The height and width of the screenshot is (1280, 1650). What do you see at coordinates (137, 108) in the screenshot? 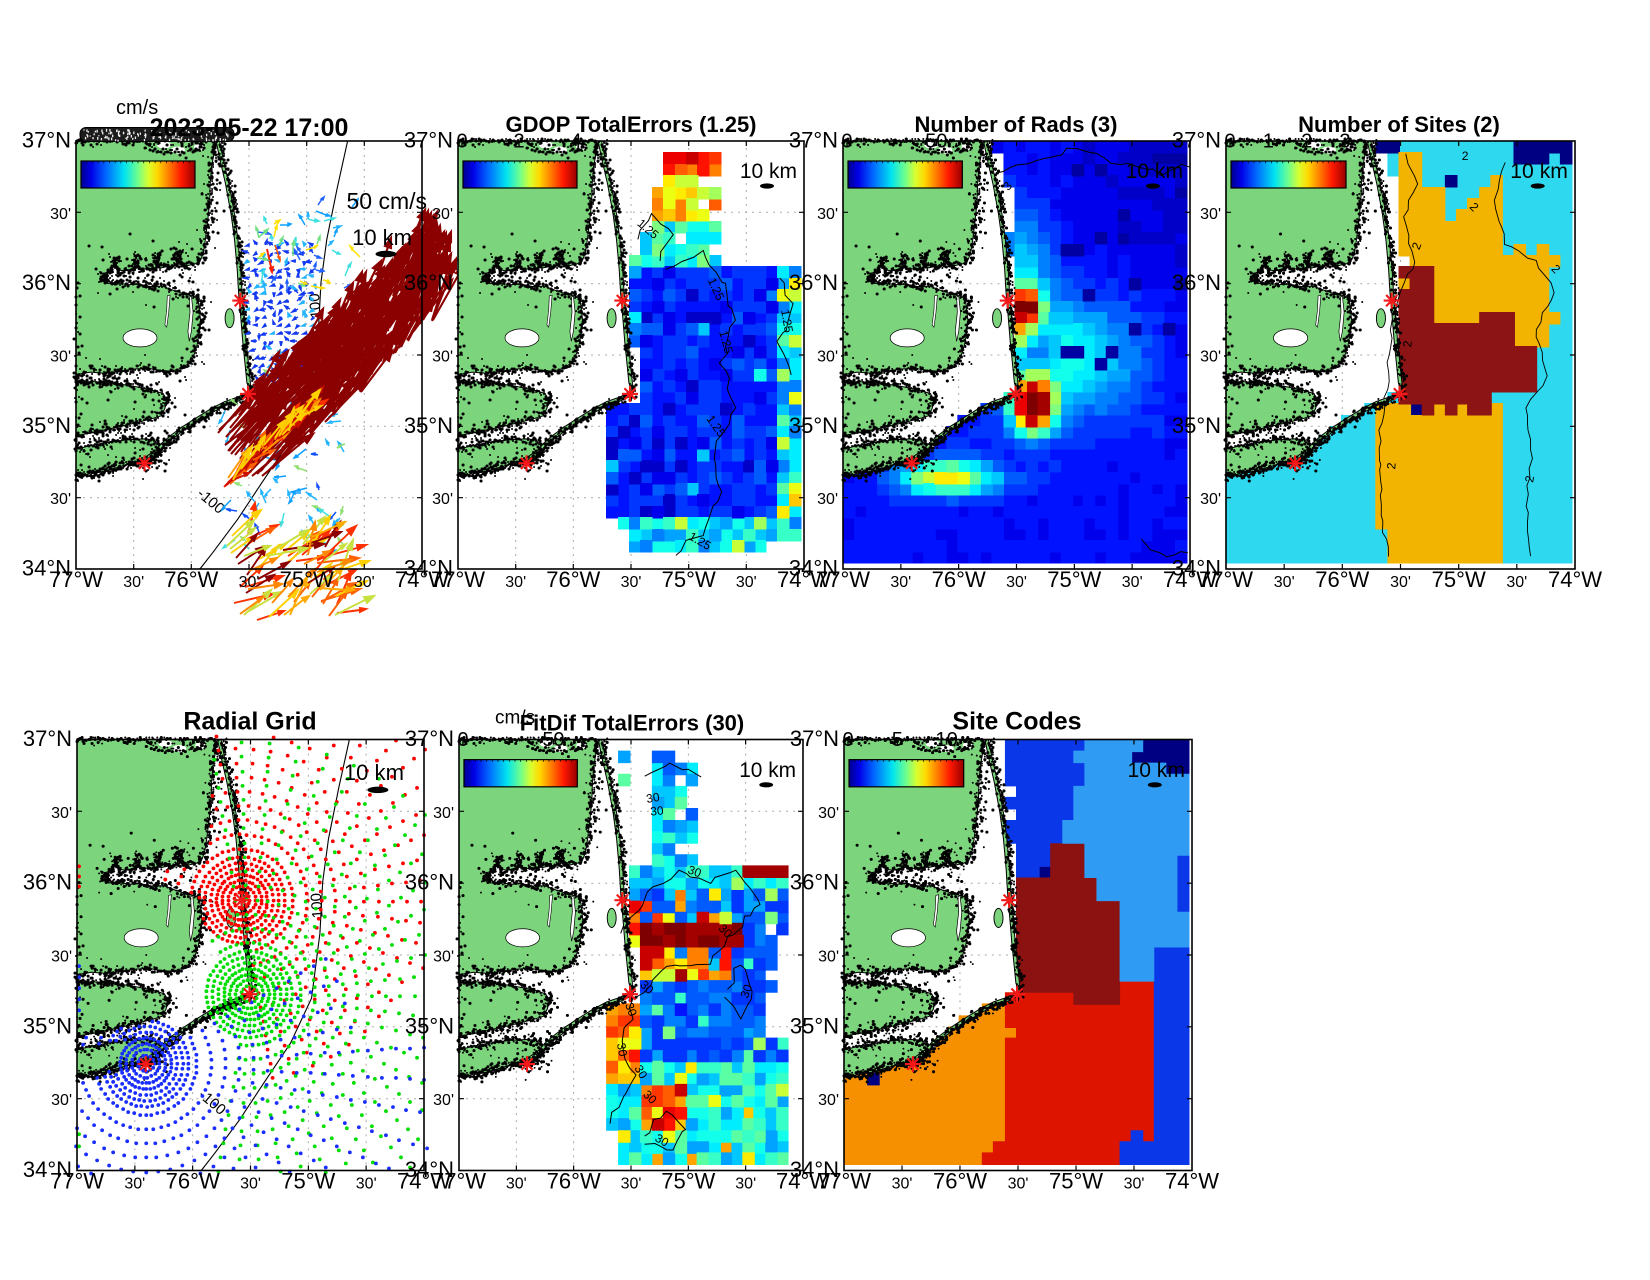
I see `svg-text: cm/s` at bounding box center [137, 108].